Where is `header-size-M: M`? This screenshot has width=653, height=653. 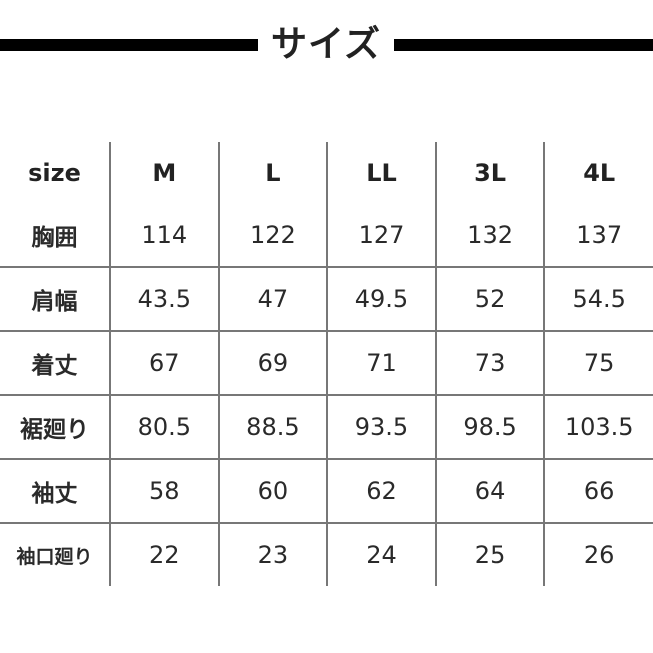 header-size-M: M is located at coordinates (164, 173).